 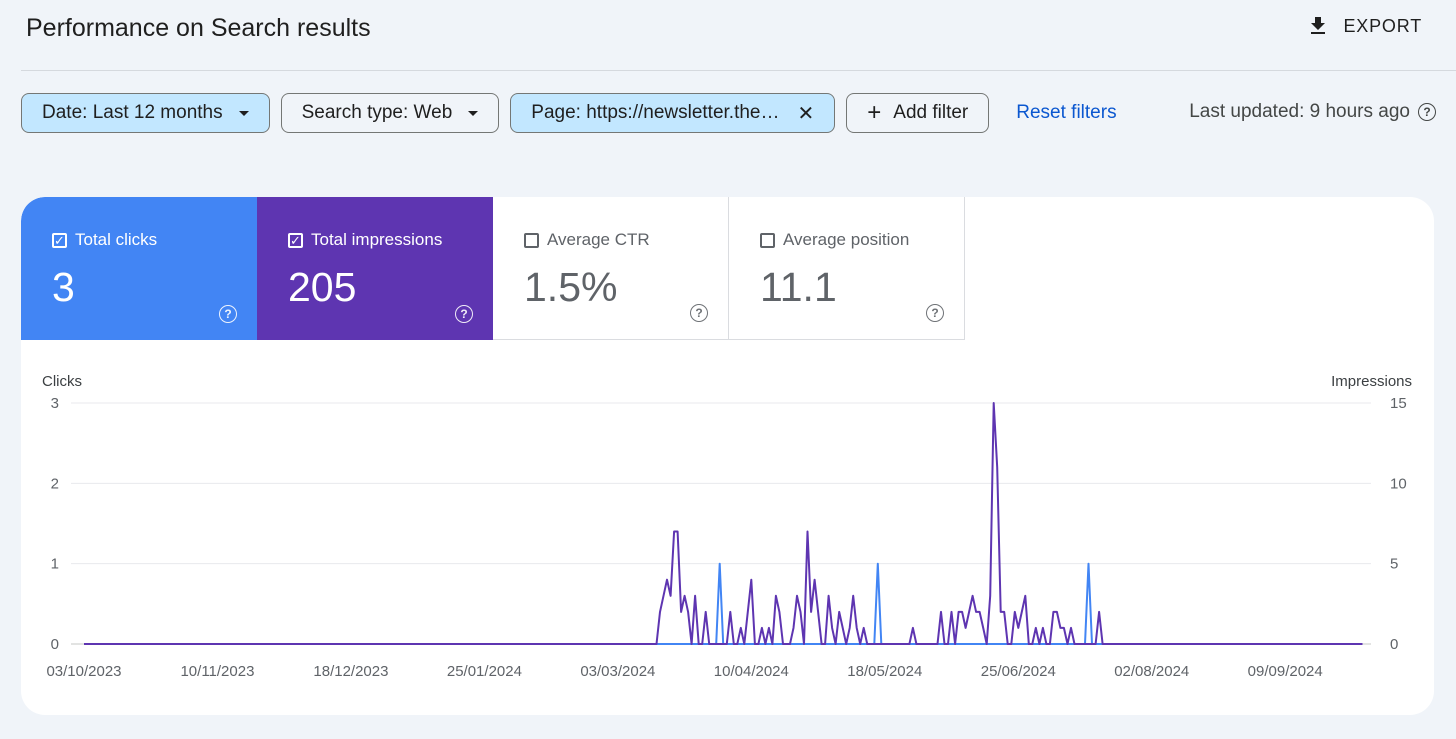 What do you see at coordinates (751, 671) in the screenshot?
I see `x-tick-label: 10/04/2024` at bounding box center [751, 671].